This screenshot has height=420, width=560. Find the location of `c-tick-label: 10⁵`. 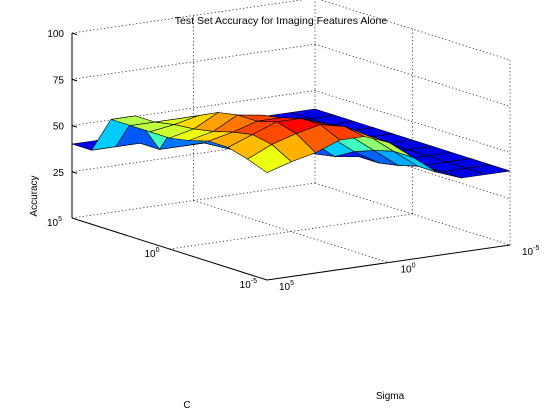

c-tick-label: 10⁵ is located at coordinates (54, 222).